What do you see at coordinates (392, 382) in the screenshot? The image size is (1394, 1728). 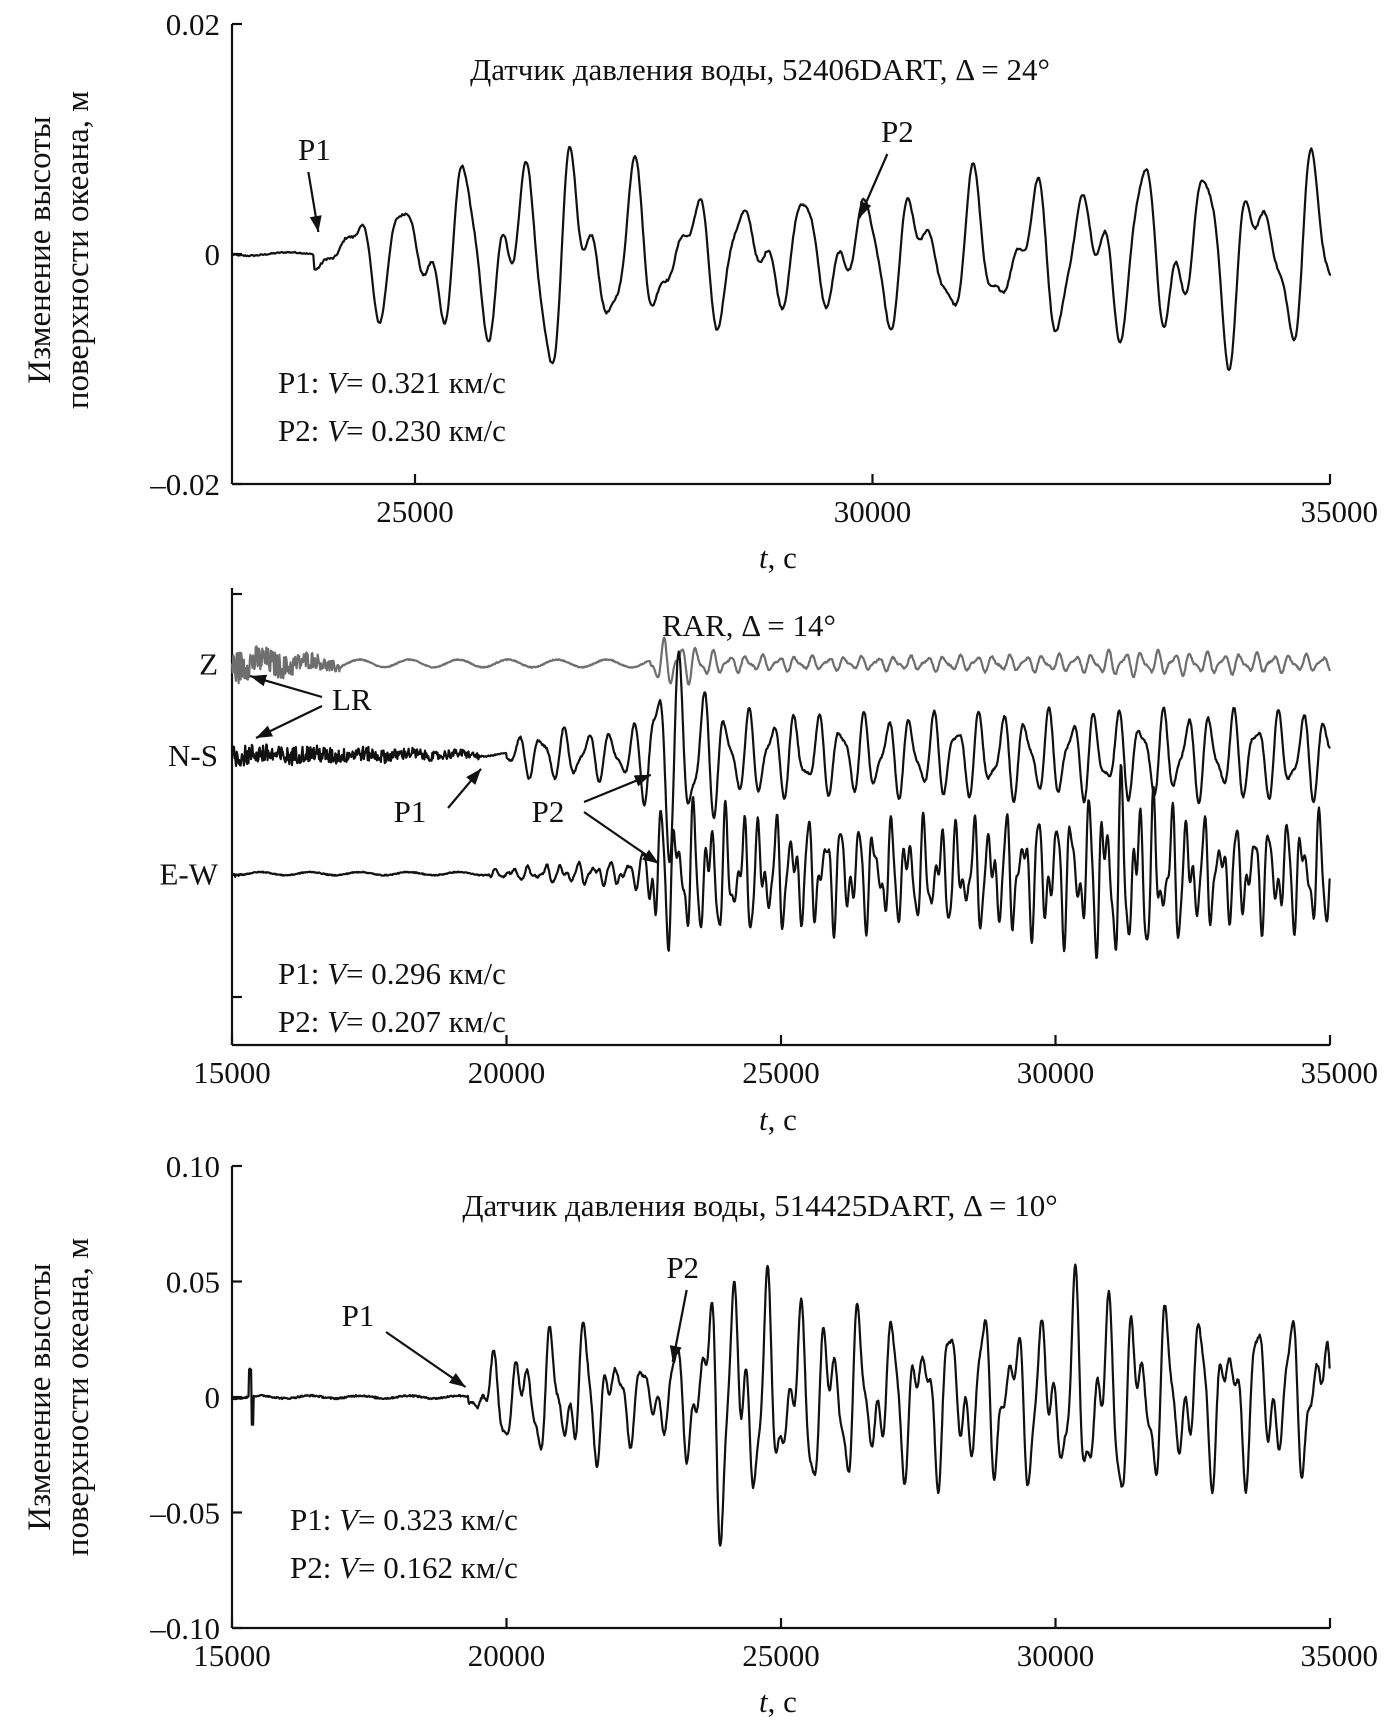 I see `panel-top-velocity-p1: P1: V= 0.321 км/с` at bounding box center [392, 382].